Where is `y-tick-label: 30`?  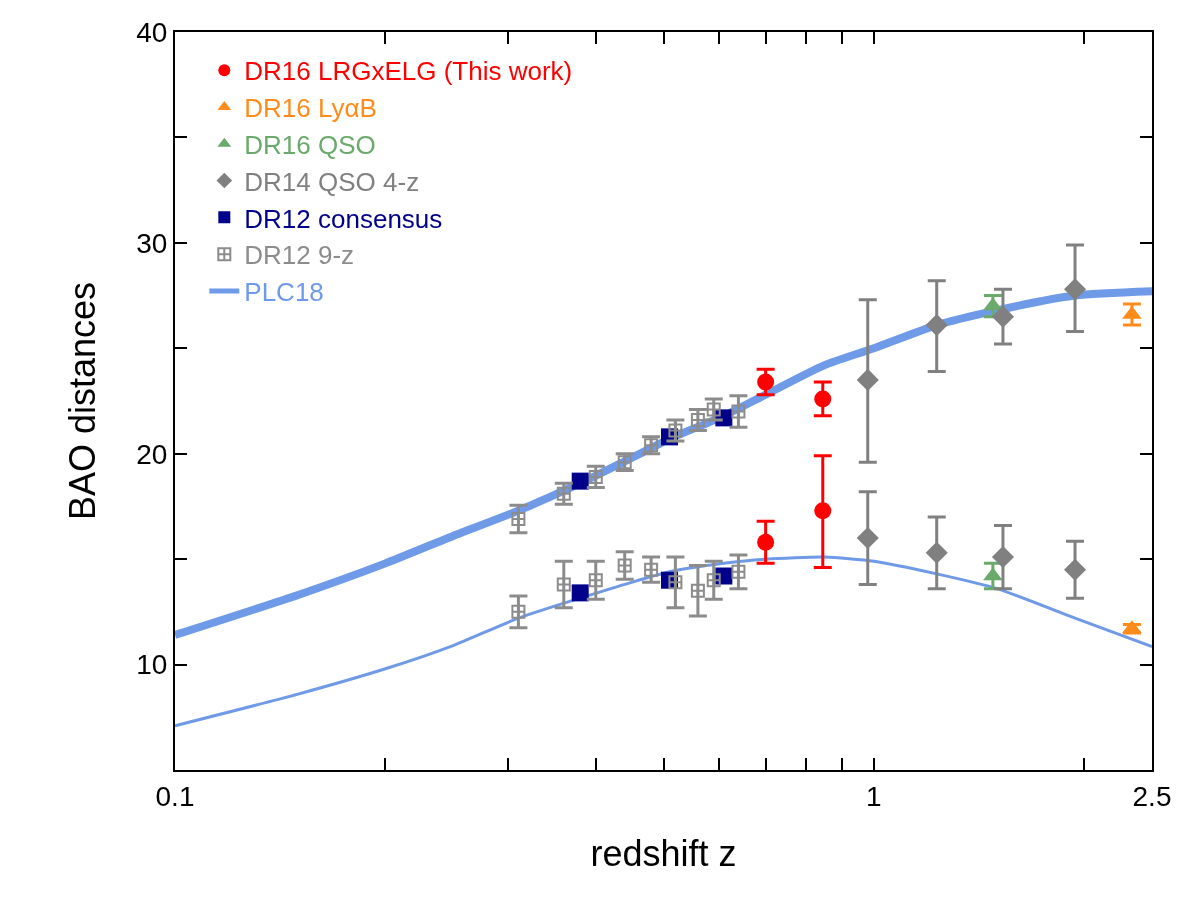
y-tick-label: 30 is located at coordinates (152, 243).